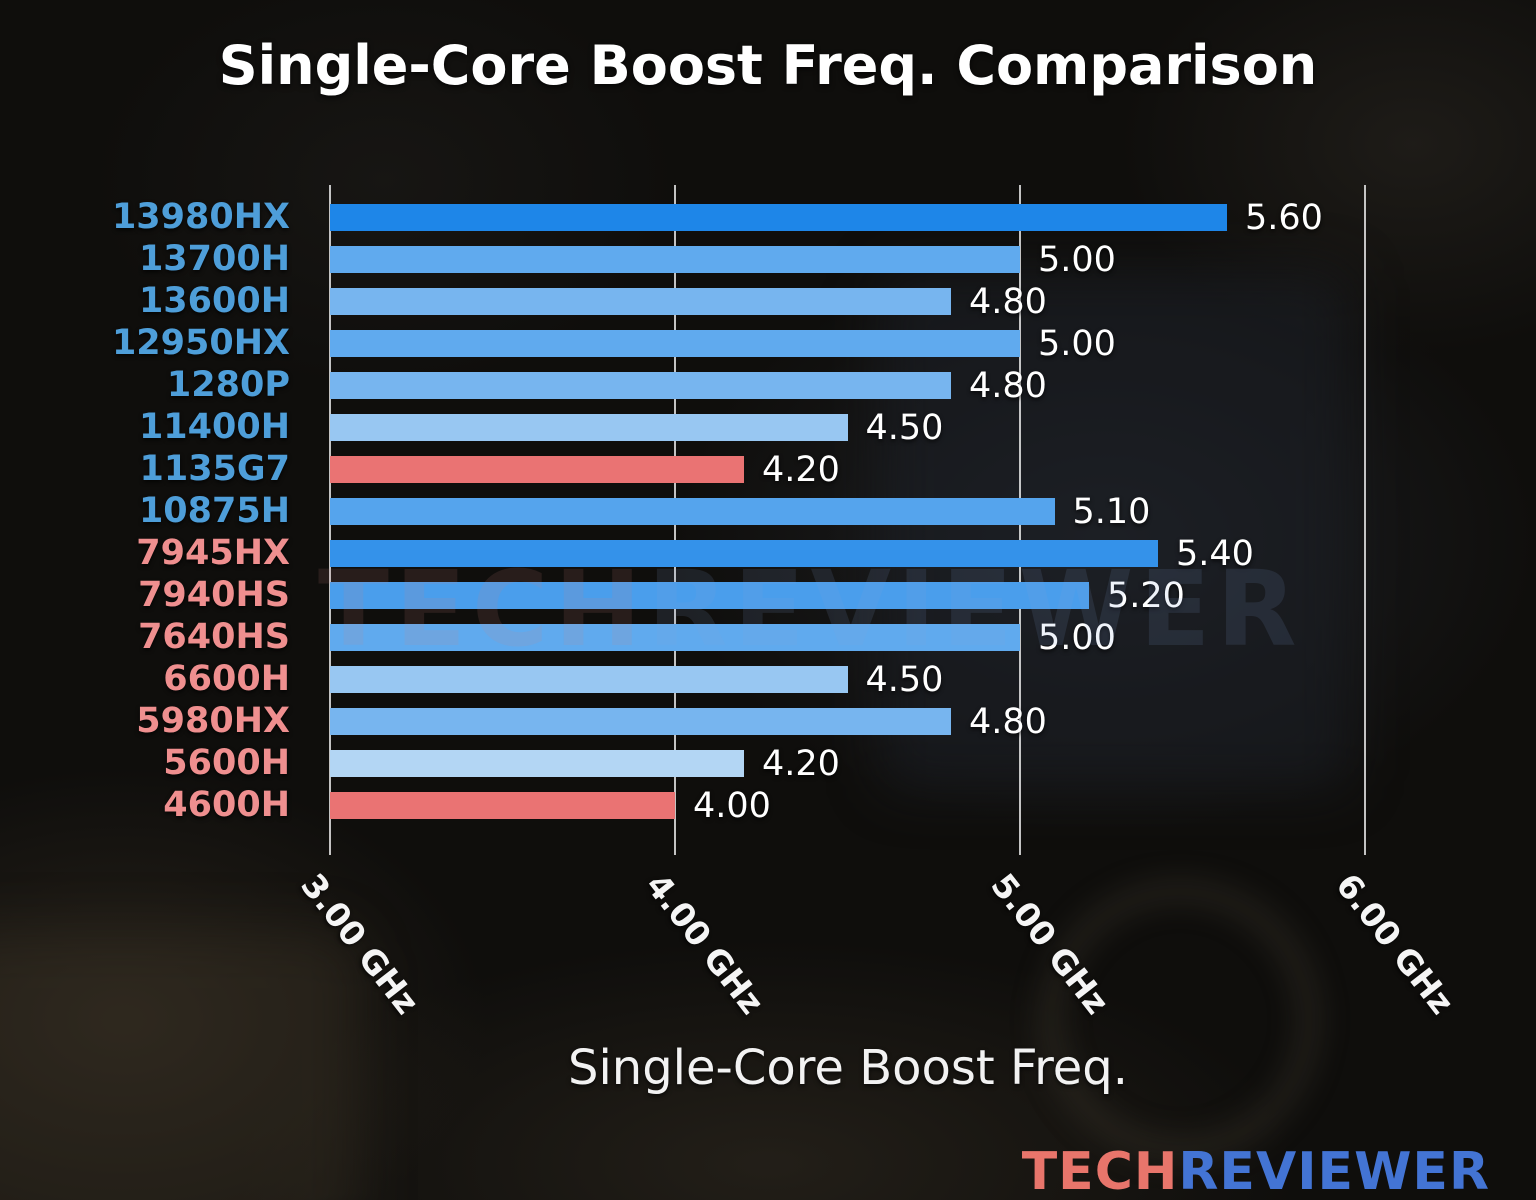  I want to click on chart-row: 10875H 5.10, so click(768, 511).